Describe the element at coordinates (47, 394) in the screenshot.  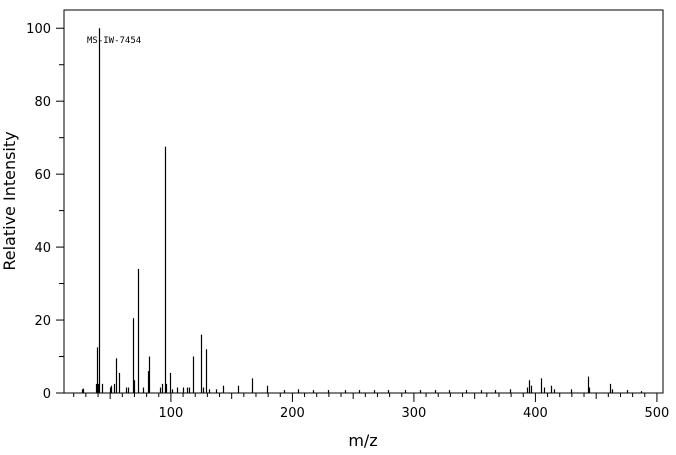
I see `y-tick-label: 0` at that location.